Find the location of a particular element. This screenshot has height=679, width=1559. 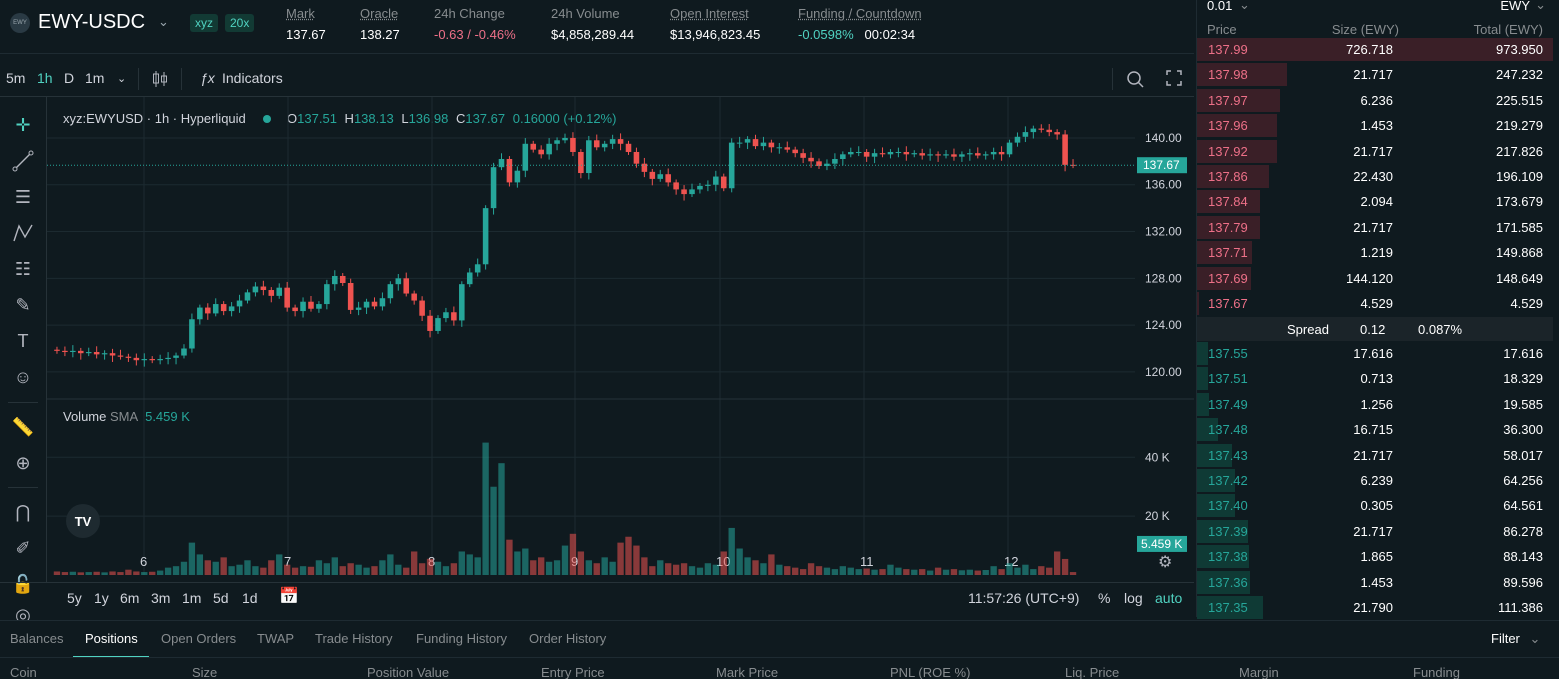

bid-row: 137.51 0.713 18.329 is located at coordinates (1375, 378).